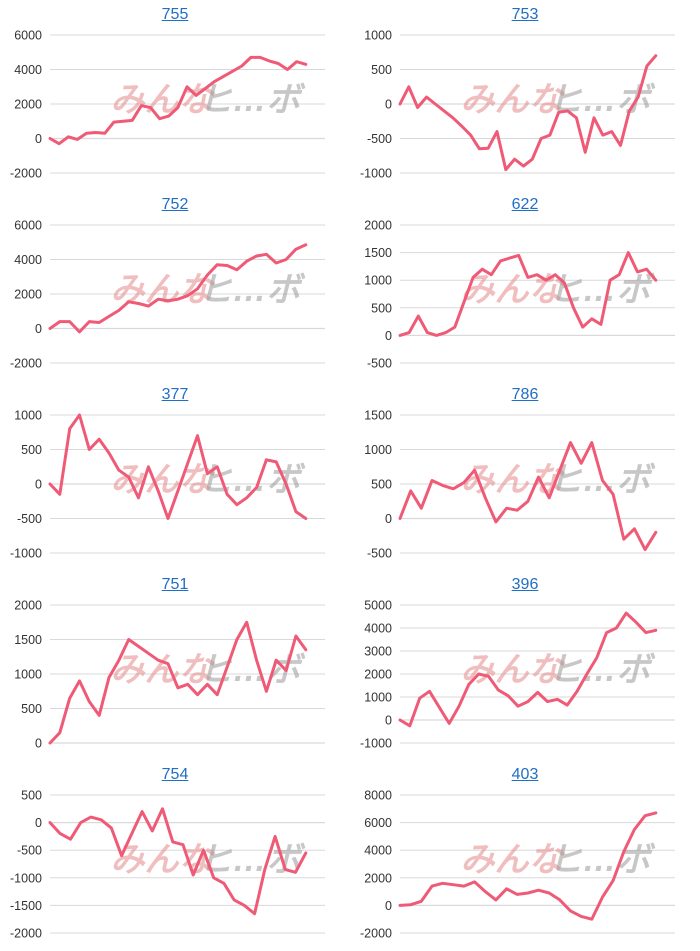 The width and height of the screenshot is (700, 951). Describe the element at coordinates (525, 394) in the screenshot. I see `chart-title-link: 786` at that location.